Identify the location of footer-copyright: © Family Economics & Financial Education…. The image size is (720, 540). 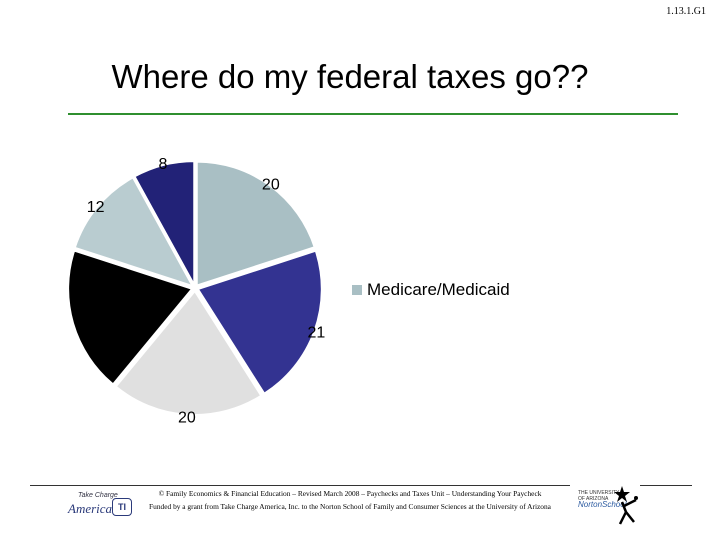
(350, 493).